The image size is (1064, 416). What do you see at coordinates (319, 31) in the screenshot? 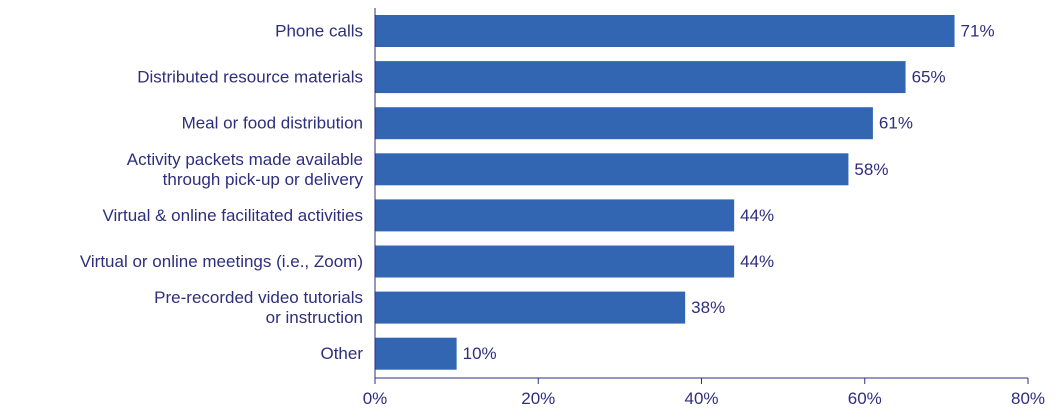
I see `category-label-1: Phone calls` at bounding box center [319, 31].